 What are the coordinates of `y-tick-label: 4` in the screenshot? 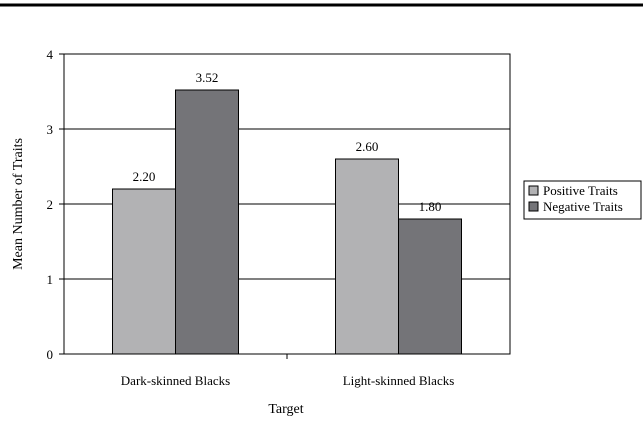 It's located at (50, 54).